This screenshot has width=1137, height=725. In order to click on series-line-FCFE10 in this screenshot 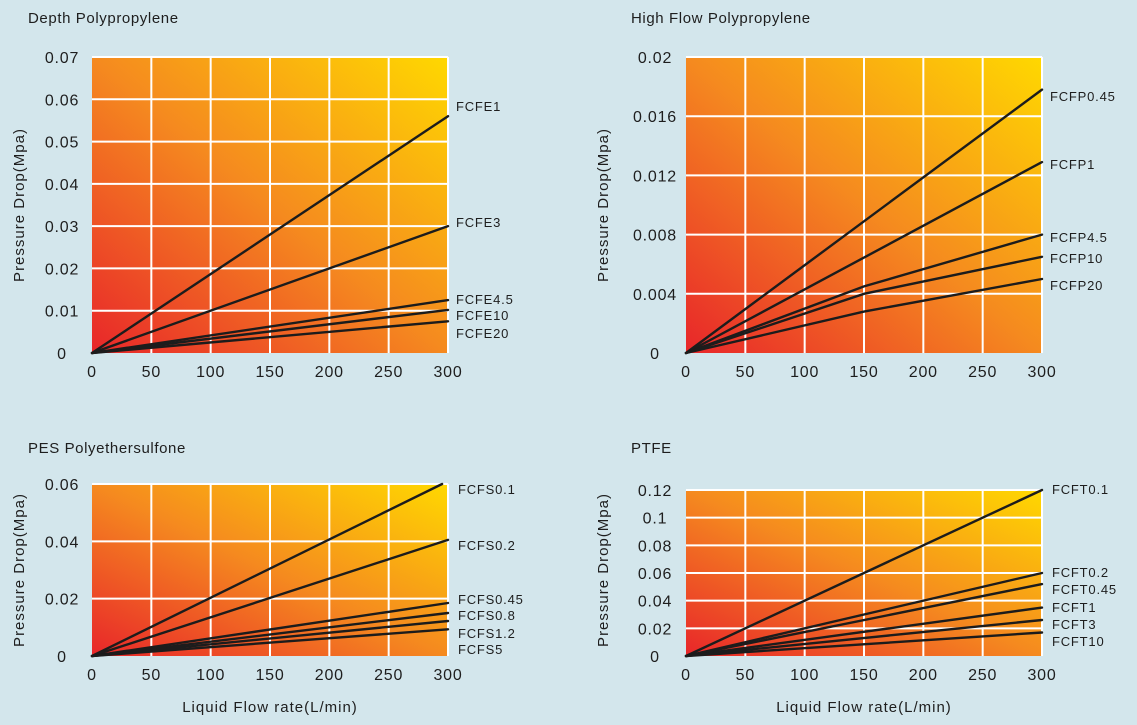, I will do `click(270, 331)`.